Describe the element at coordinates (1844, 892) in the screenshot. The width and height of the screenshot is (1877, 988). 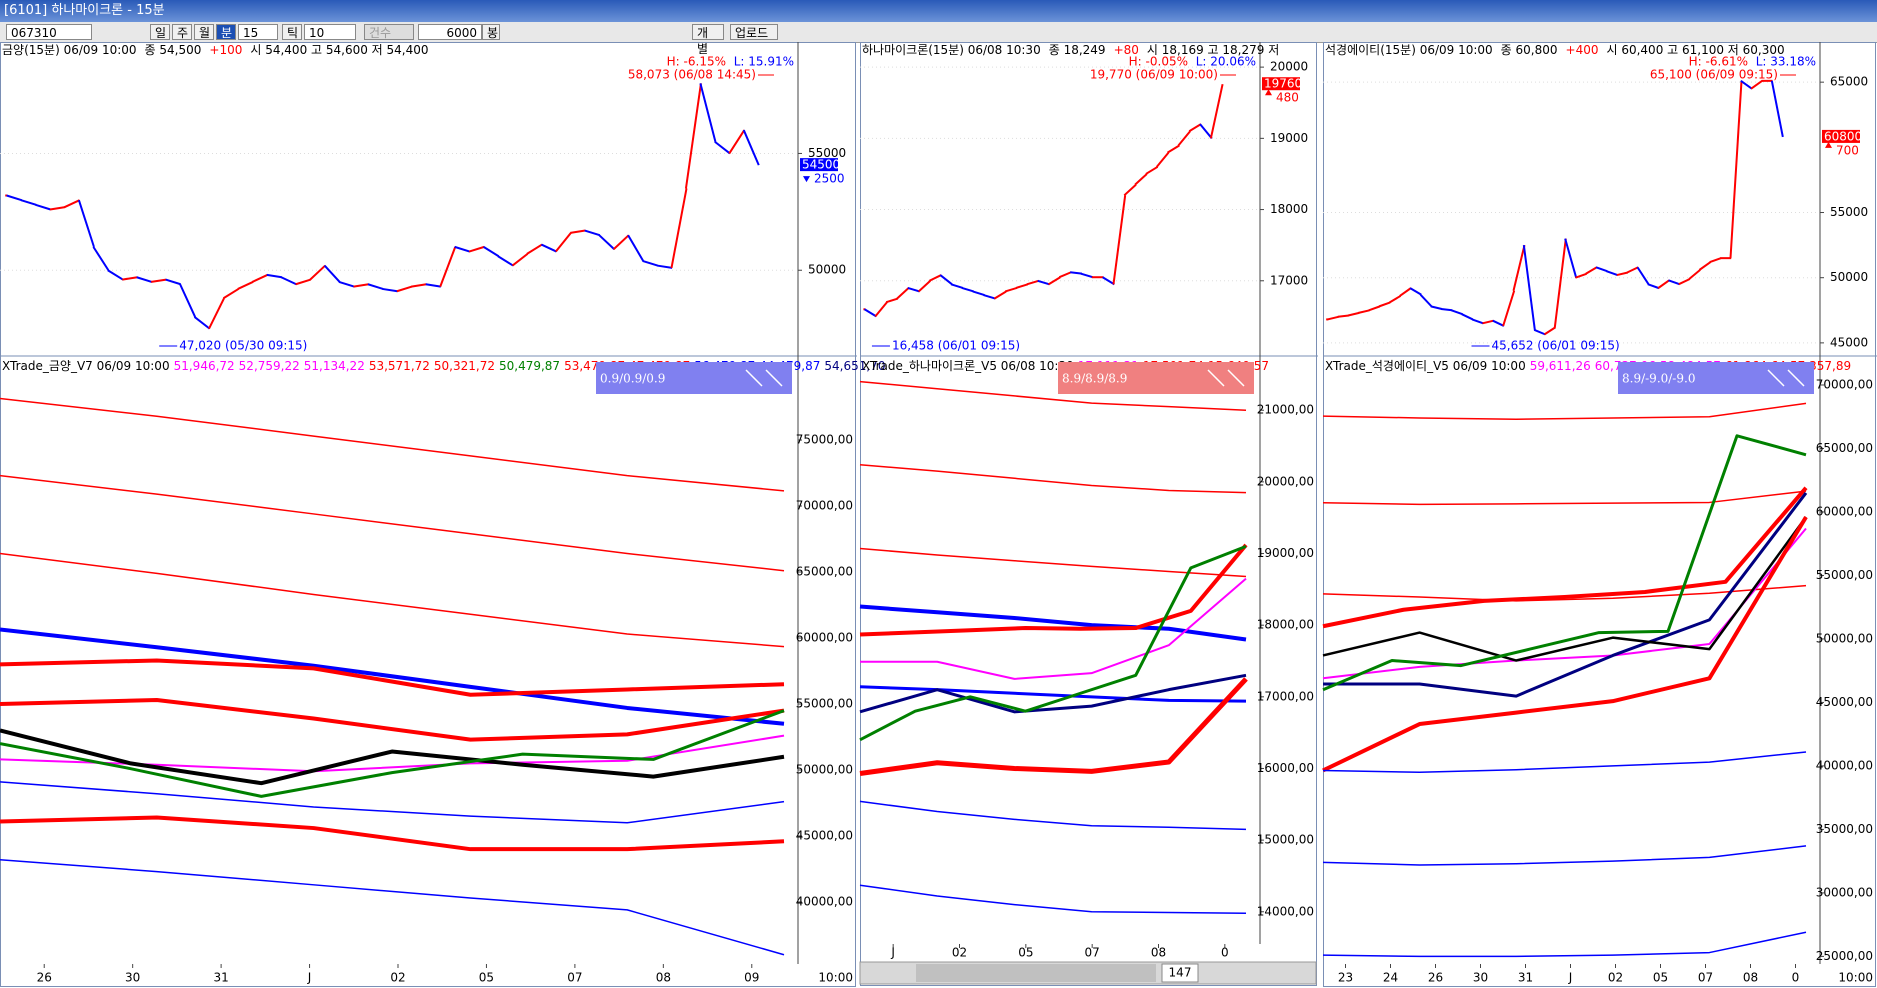
I see `y-tick-label: 30000,00` at that location.